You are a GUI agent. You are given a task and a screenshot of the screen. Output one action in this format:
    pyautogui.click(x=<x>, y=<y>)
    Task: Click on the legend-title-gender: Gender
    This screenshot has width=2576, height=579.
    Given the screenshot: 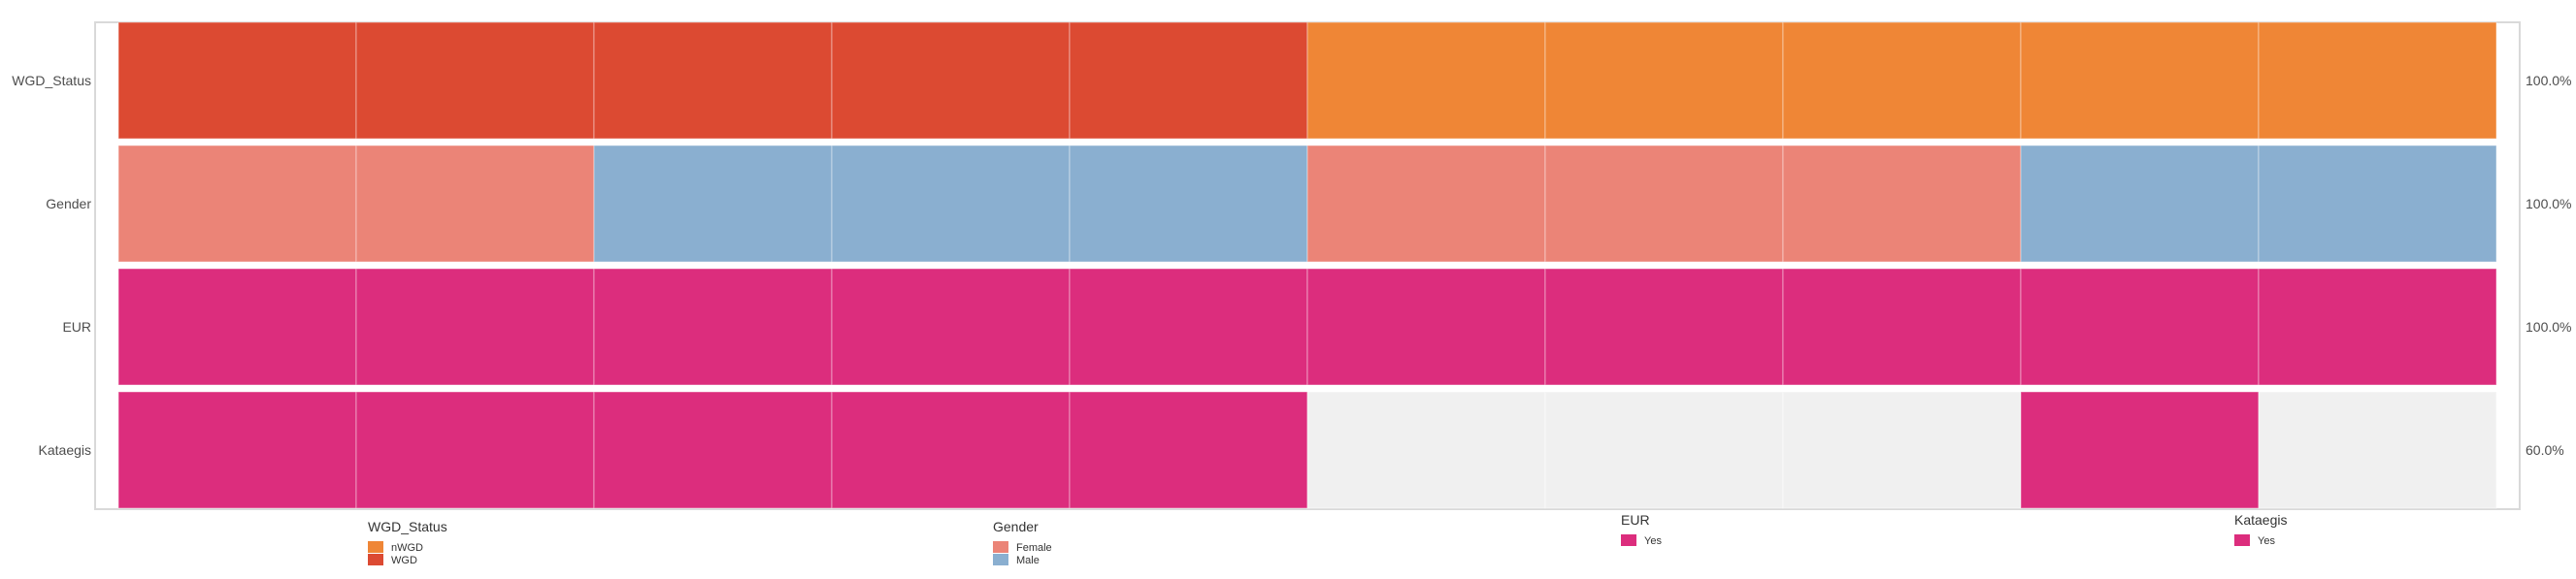 What is the action you would take?
    pyautogui.click(x=1016, y=527)
    